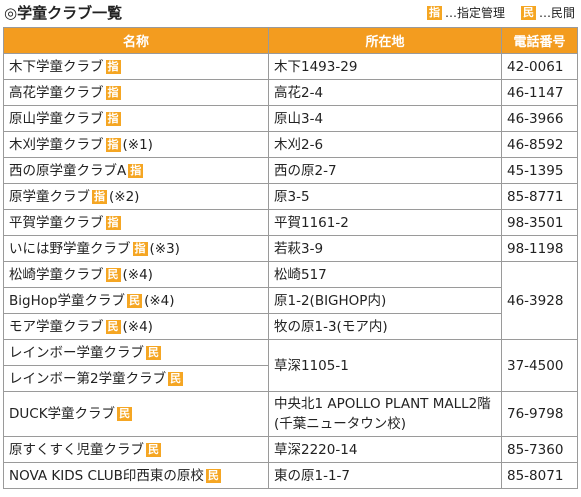 This screenshot has width=581, height=497. What do you see at coordinates (385, 92) in the screenshot?
I see `club-address: 高花2-4` at bounding box center [385, 92].